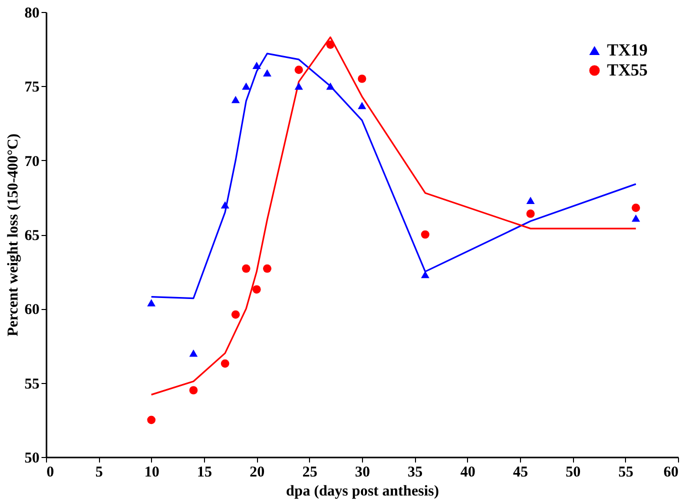  What do you see at coordinates (32, 162) in the screenshot?
I see `y-tick-label: 70` at bounding box center [32, 162].